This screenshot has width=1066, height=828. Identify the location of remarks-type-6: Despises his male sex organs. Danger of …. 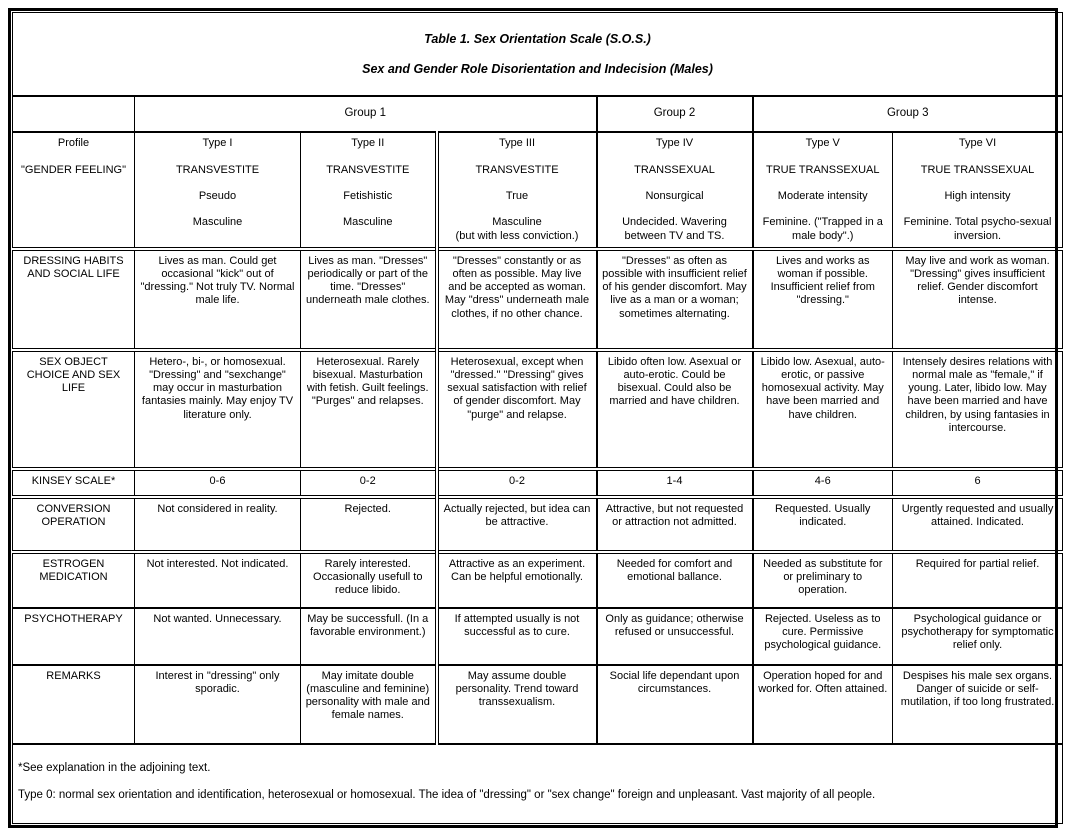
(977, 704).